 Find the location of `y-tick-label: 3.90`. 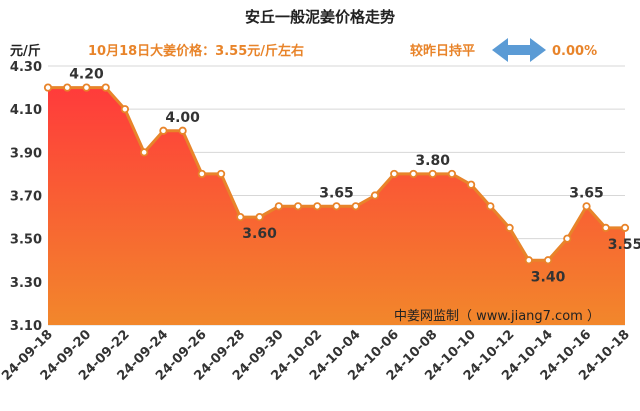

y-tick-label: 3.90 is located at coordinates (26, 153).